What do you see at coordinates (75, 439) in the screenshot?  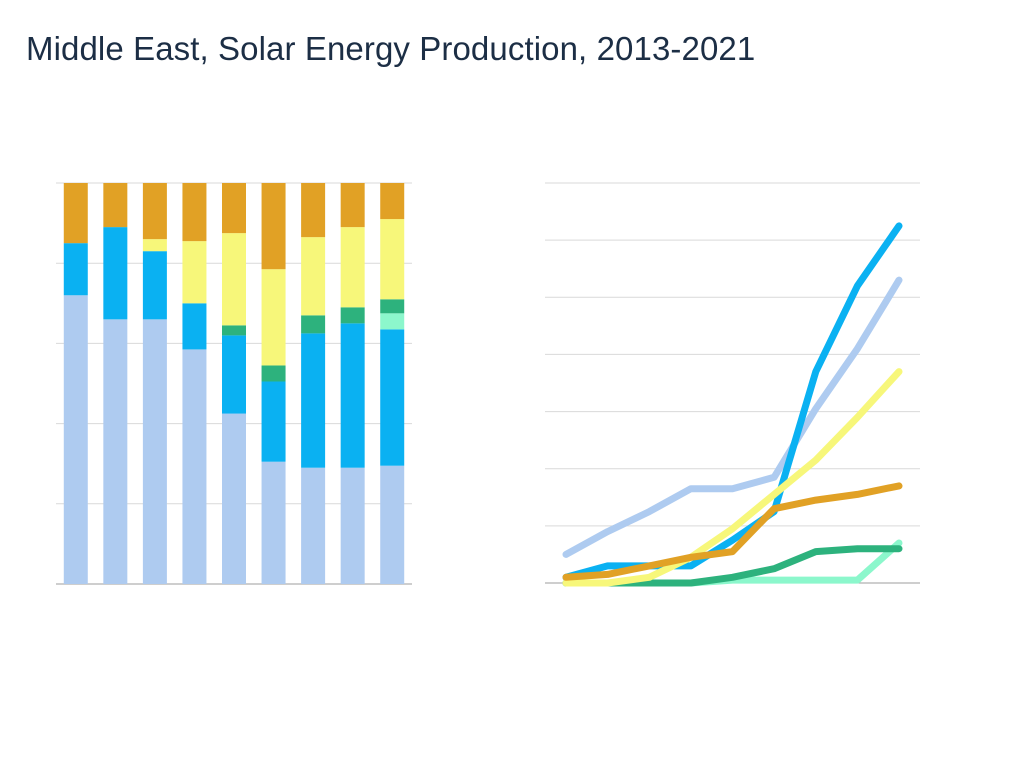 I see `bar-segment-s1-2013` at bounding box center [75, 439].